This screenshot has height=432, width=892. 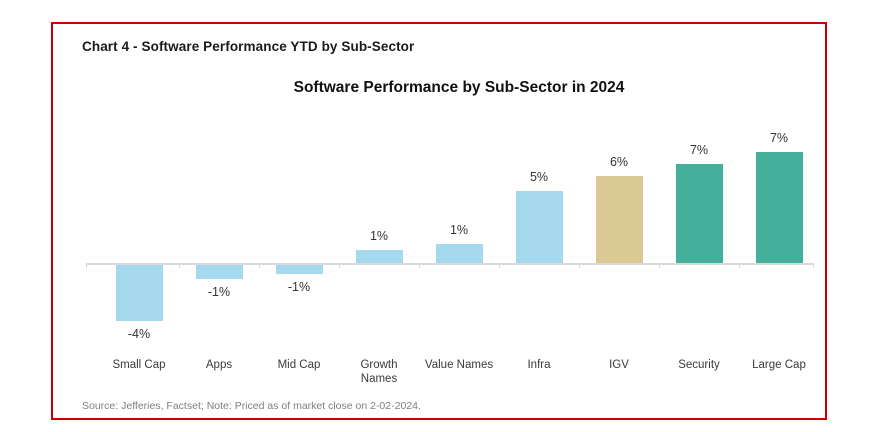 I want to click on data-label: 6%, so click(x=619, y=162).